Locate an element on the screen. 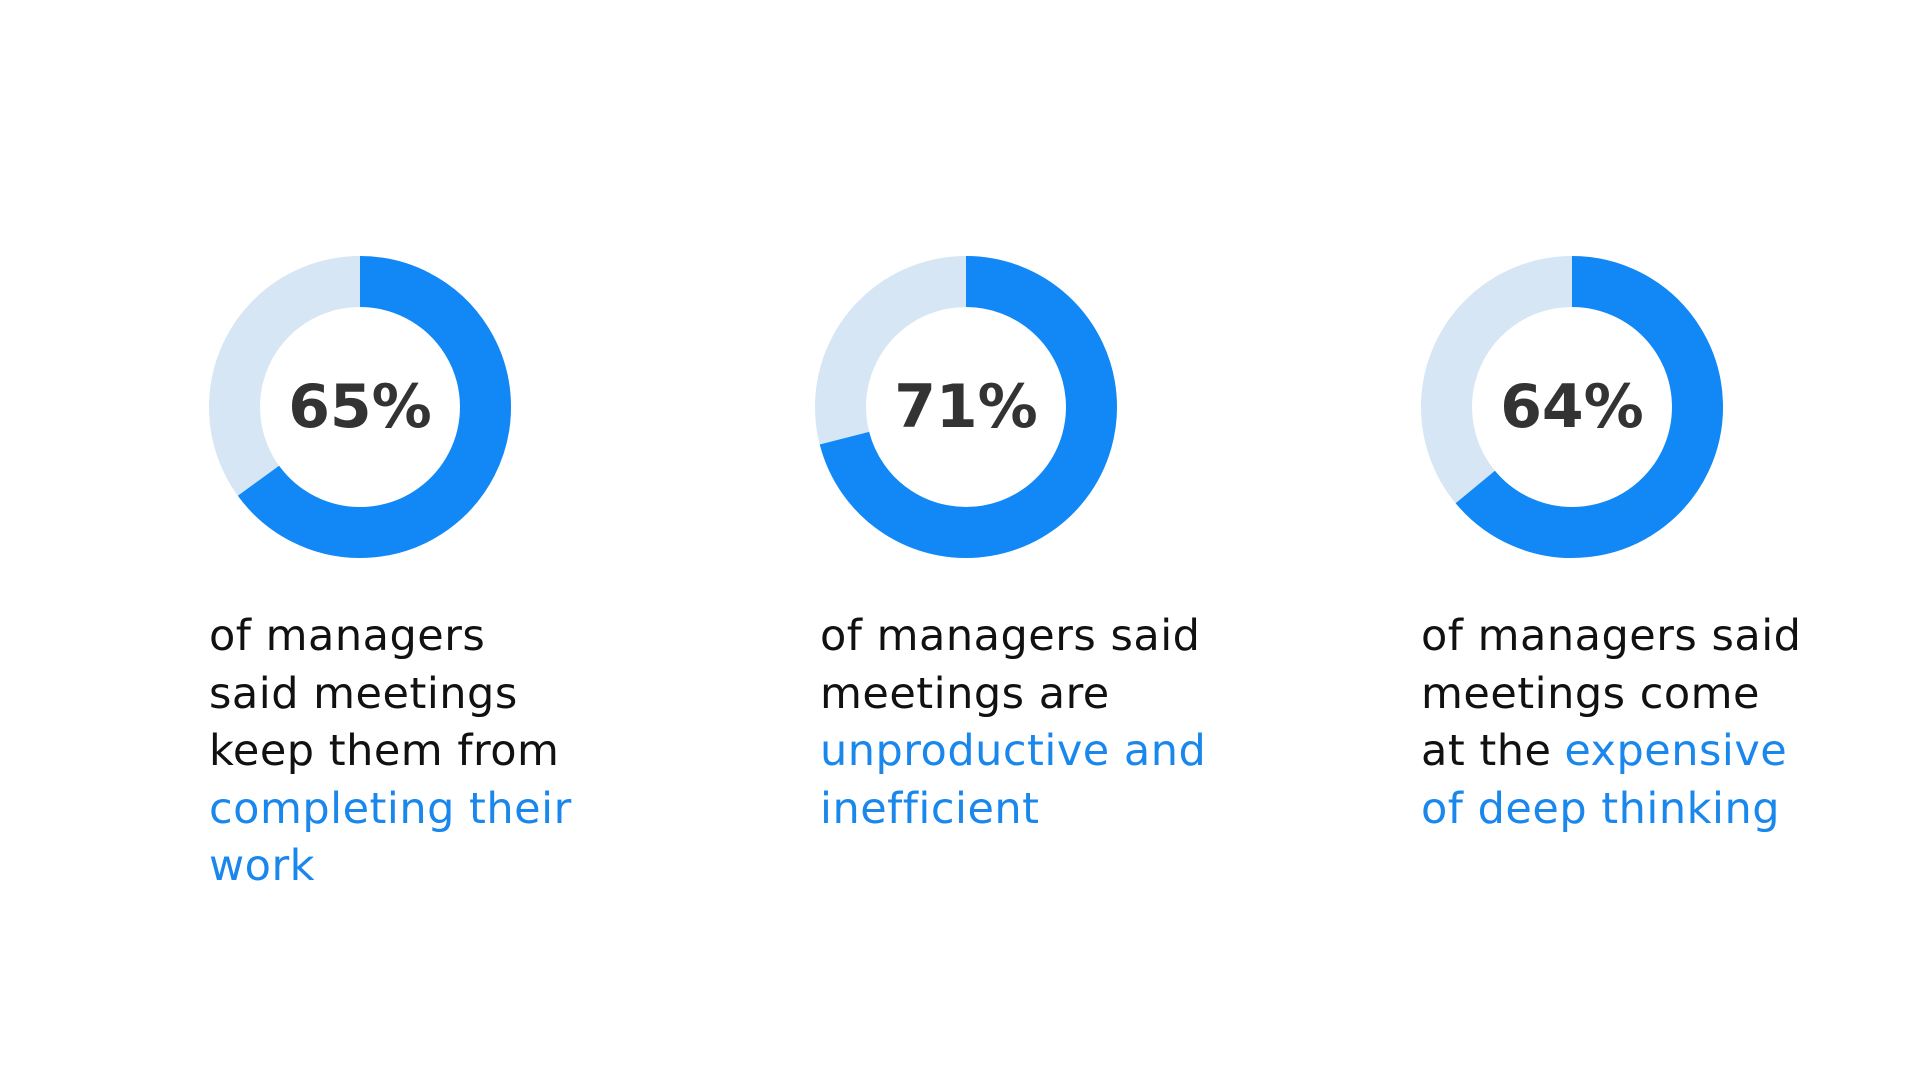 The image size is (1920, 1080). caption-line: at the expensive is located at coordinates (1611, 752).